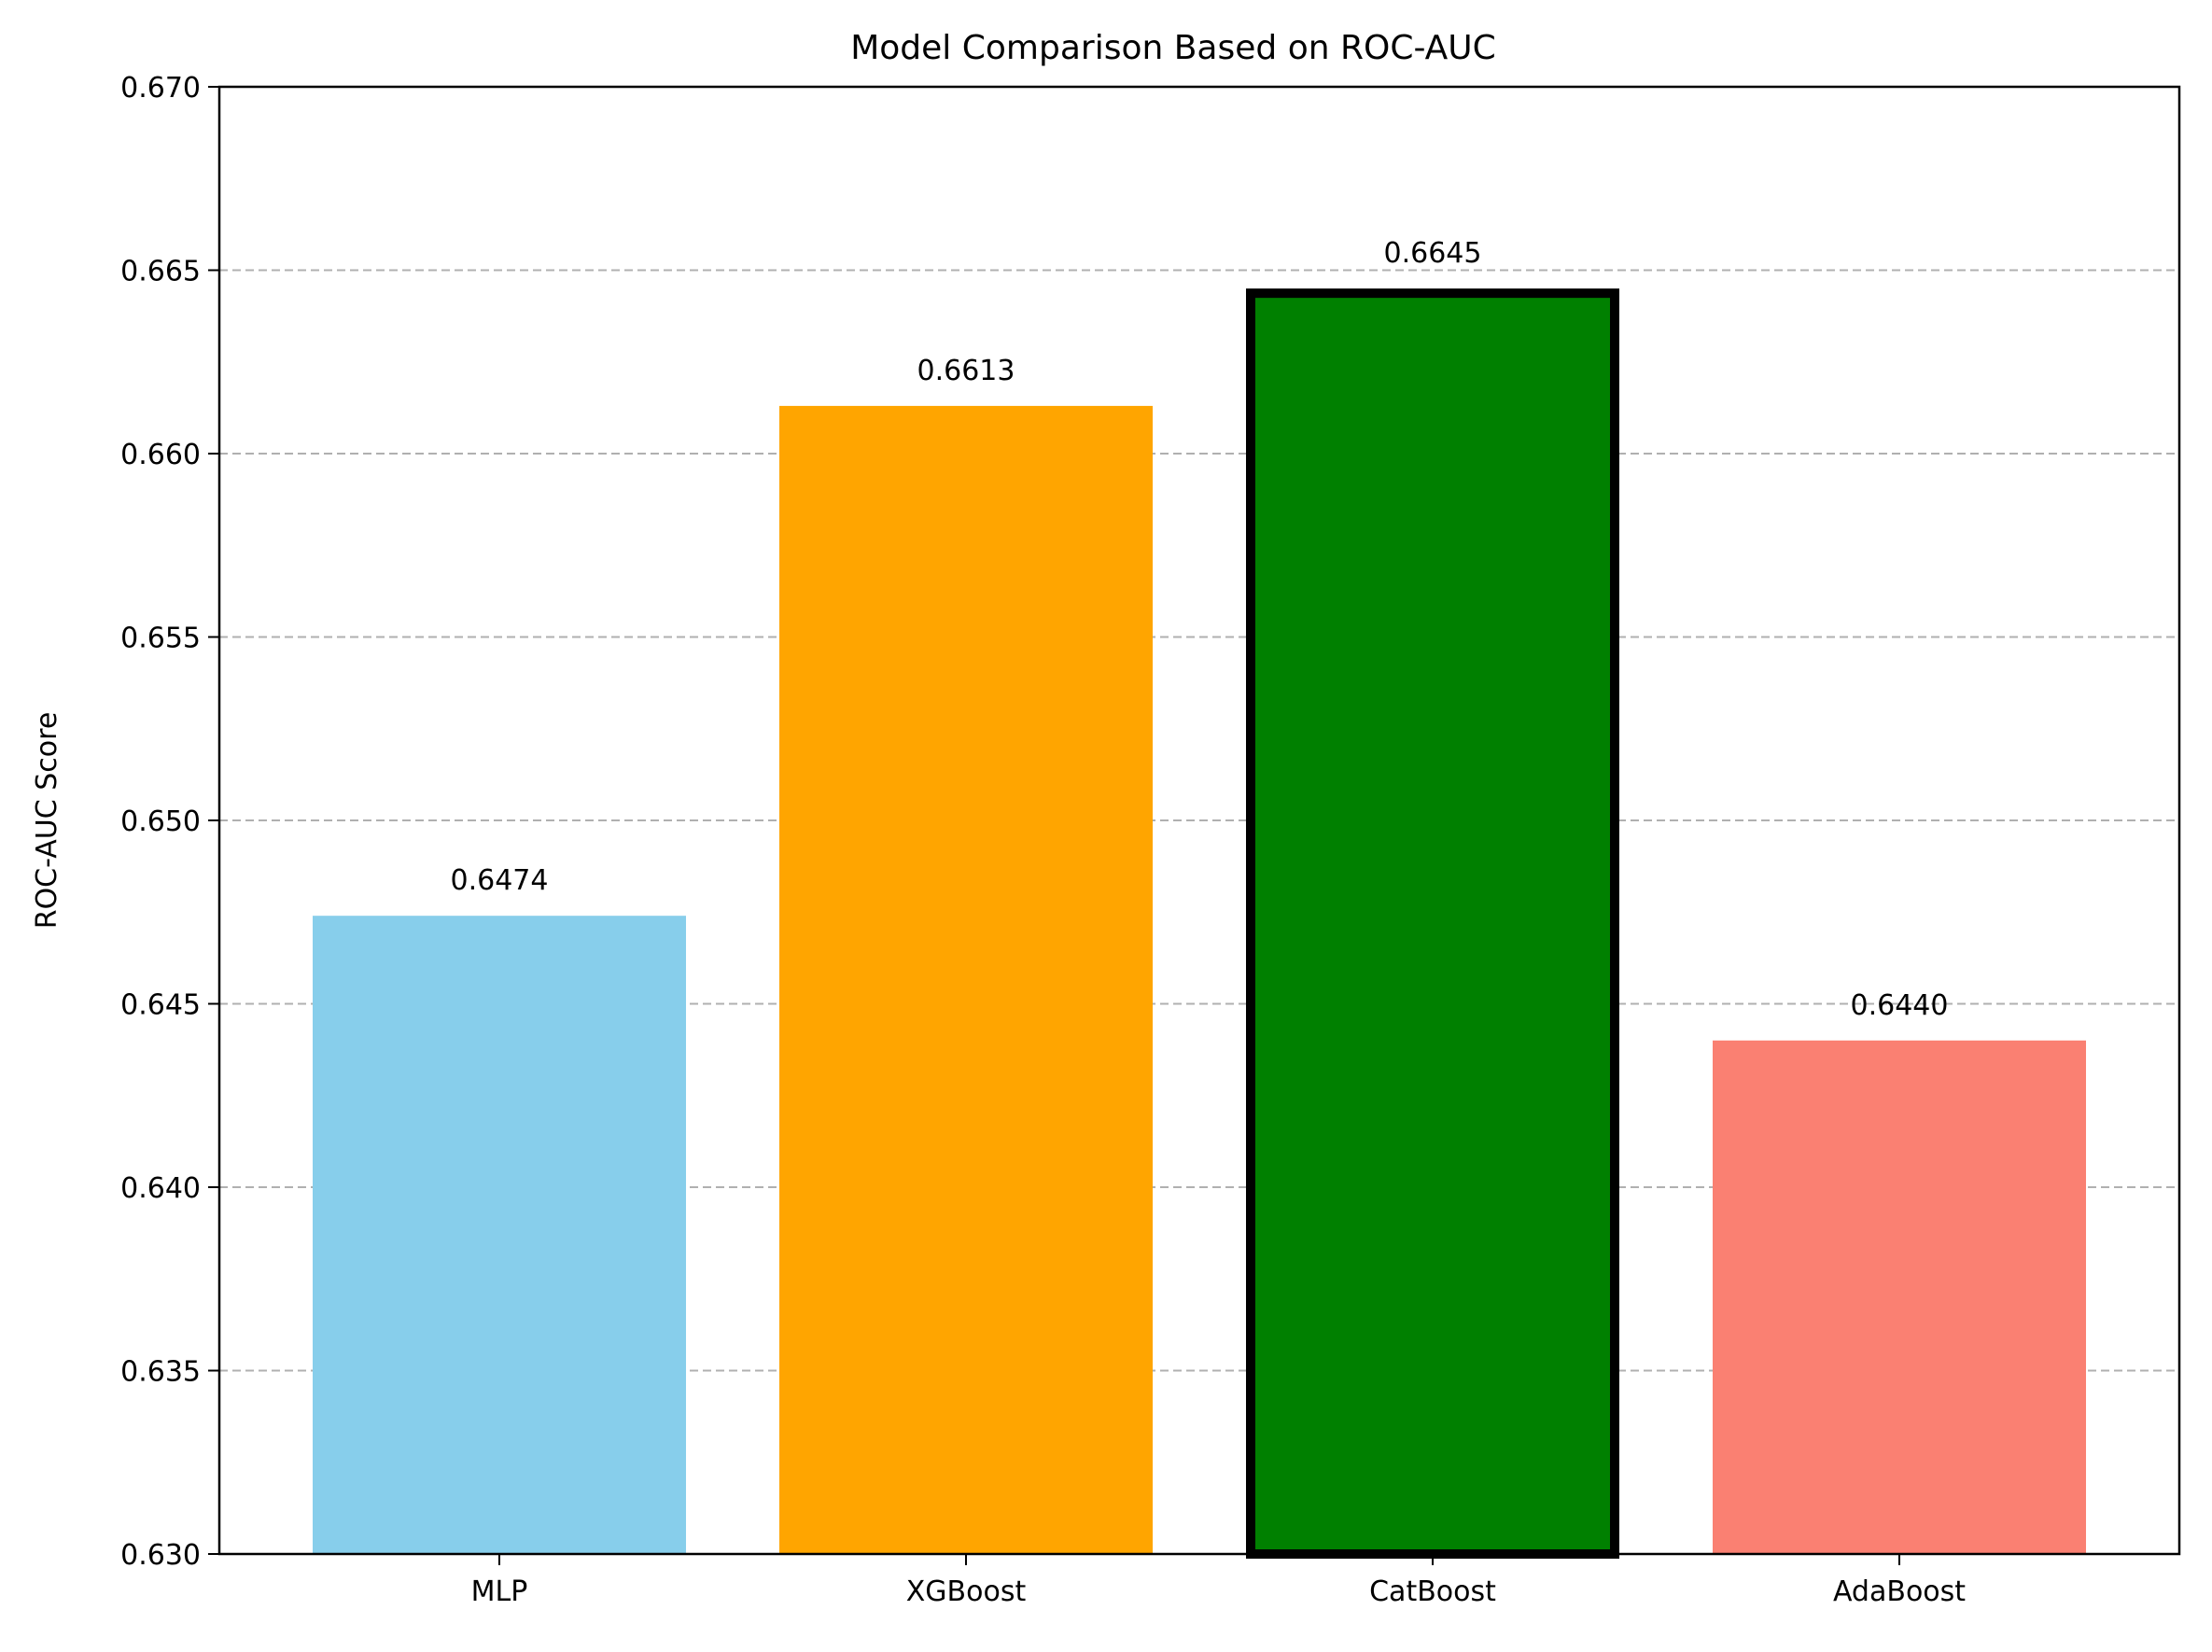  I want to click on x-tick-label-xgboost: XGBoost, so click(966, 1591).